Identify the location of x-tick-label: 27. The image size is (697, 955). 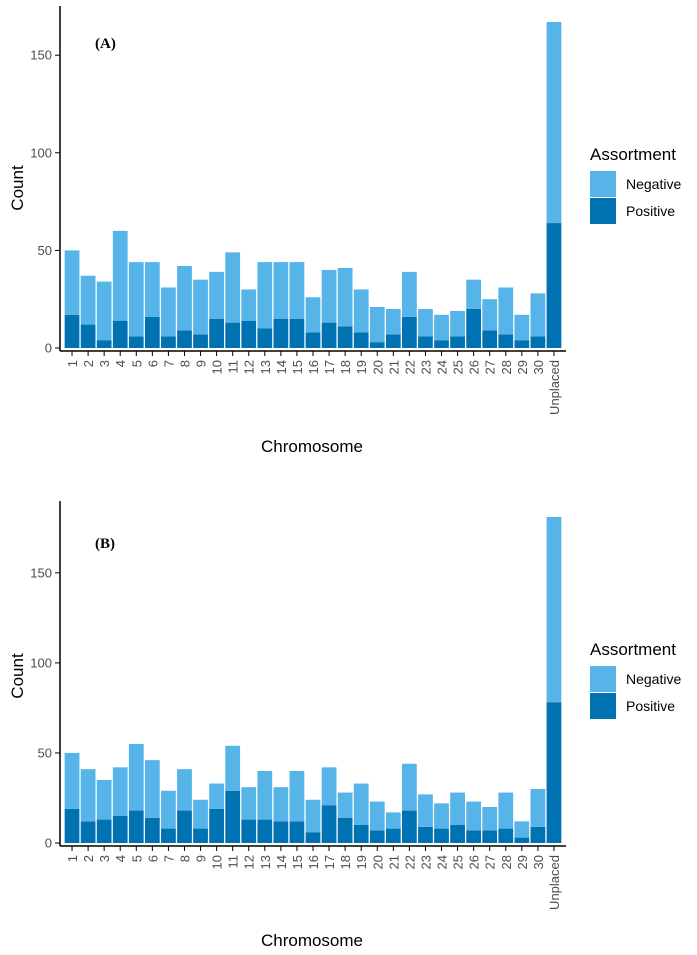
(490, 862).